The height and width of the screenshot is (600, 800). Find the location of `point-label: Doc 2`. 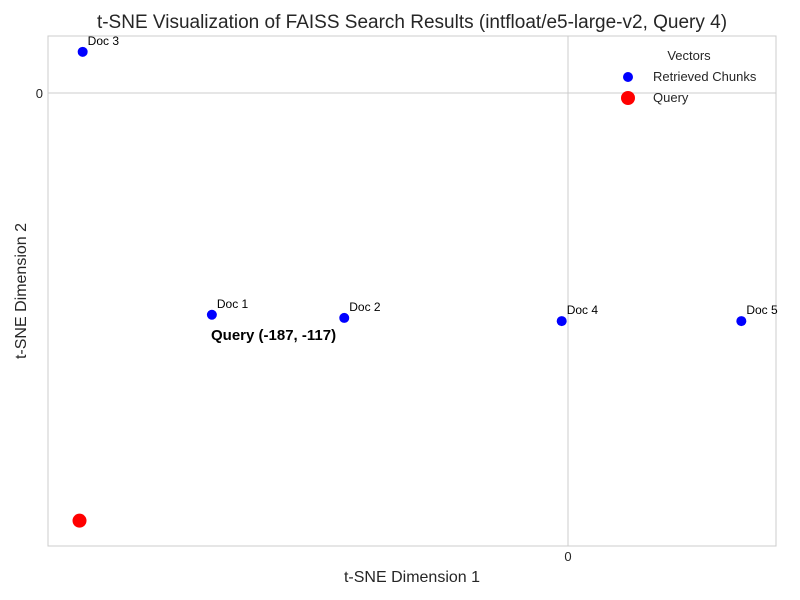

point-label: Doc 2 is located at coordinates (365, 307).